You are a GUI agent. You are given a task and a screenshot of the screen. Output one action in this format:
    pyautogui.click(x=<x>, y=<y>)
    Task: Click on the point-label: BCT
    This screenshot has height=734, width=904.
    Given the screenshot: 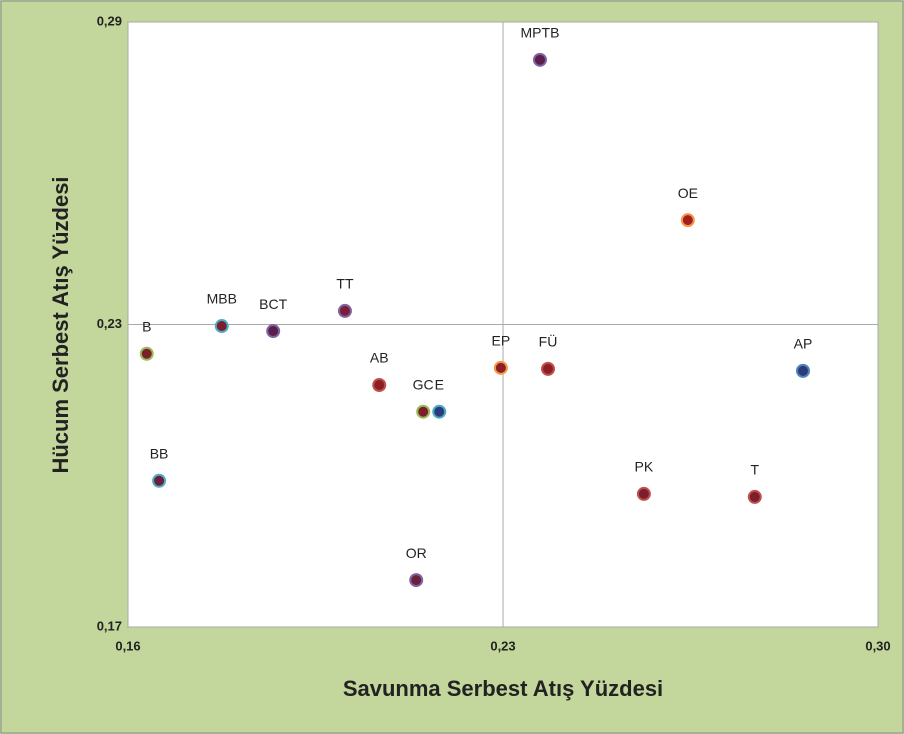 What is the action you would take?
    pyautogui.click(x=273, y=304)
    